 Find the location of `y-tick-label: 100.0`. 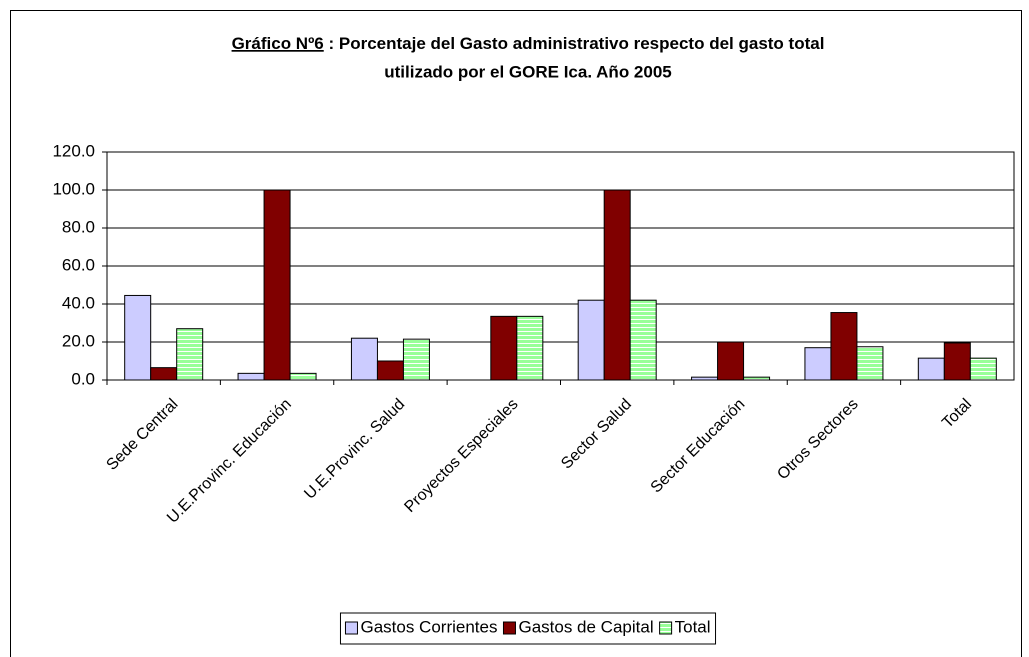

y-tick-label: 100.0 is located at coordinates (73, 188).